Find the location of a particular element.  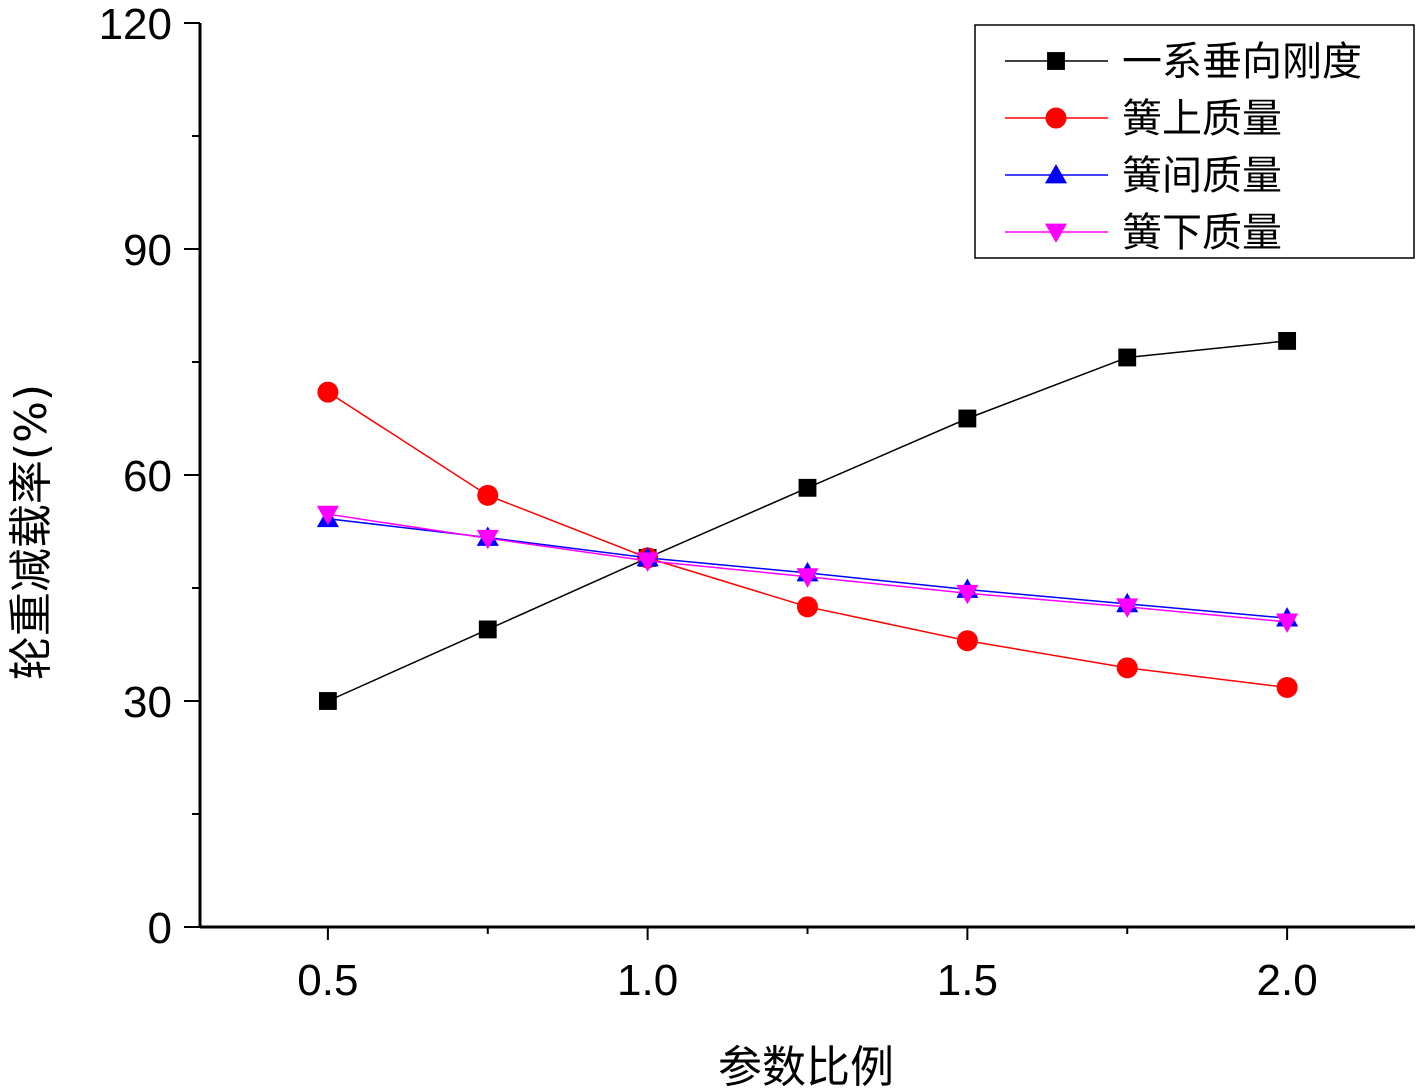

y-tick-label: 90 is located at coordinates (147, 250).